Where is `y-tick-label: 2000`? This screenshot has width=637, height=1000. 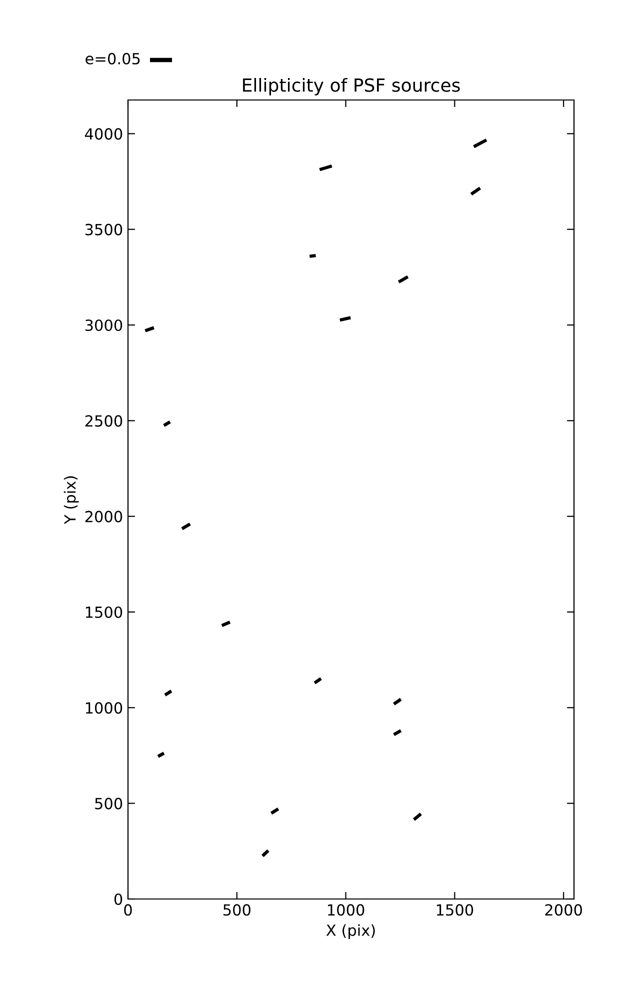
y-tick-label: 2000 is located at coordinates (103, 516).